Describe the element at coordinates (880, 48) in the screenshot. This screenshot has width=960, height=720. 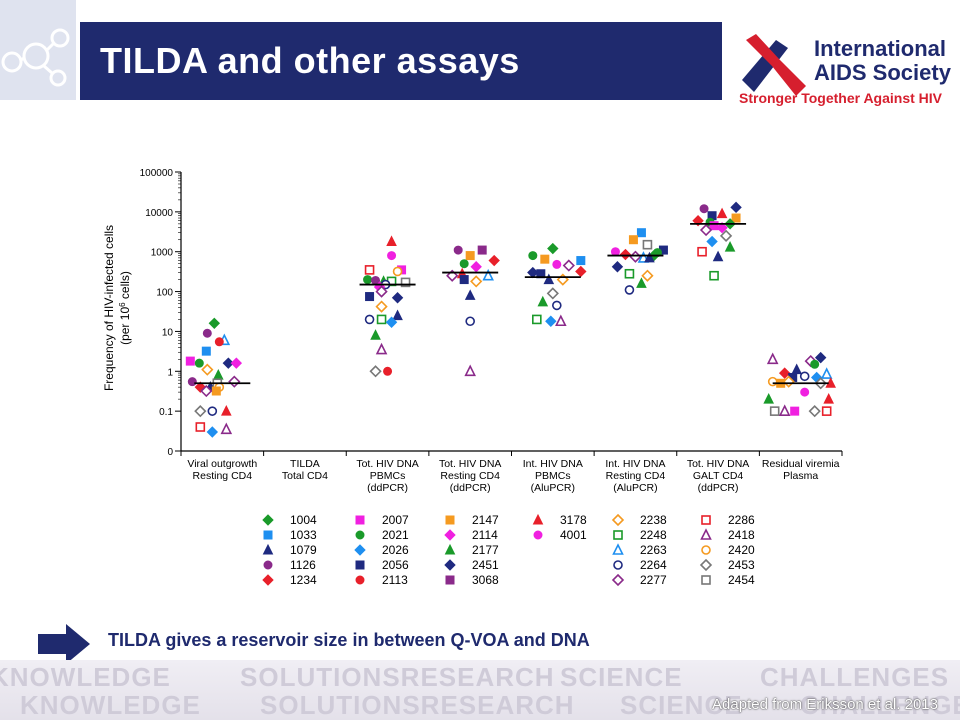
I see `logo-text-line1: International` at that location.